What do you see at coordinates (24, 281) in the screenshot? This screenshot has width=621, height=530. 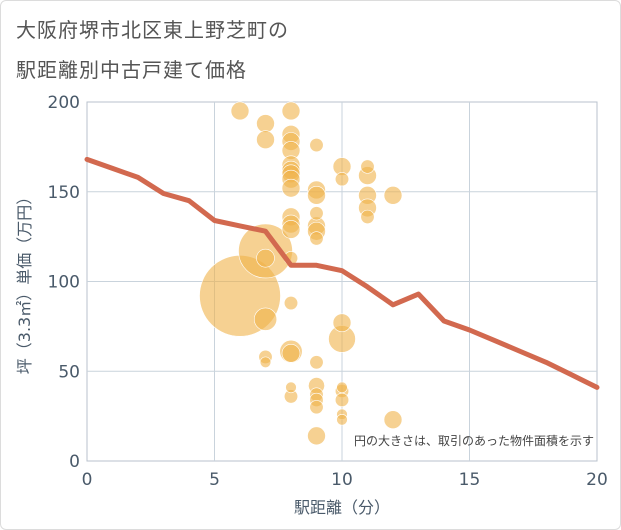 I see `y-axis-label: 坪（3.3㎡）単価（万円）` at bounding box center [24, 281].